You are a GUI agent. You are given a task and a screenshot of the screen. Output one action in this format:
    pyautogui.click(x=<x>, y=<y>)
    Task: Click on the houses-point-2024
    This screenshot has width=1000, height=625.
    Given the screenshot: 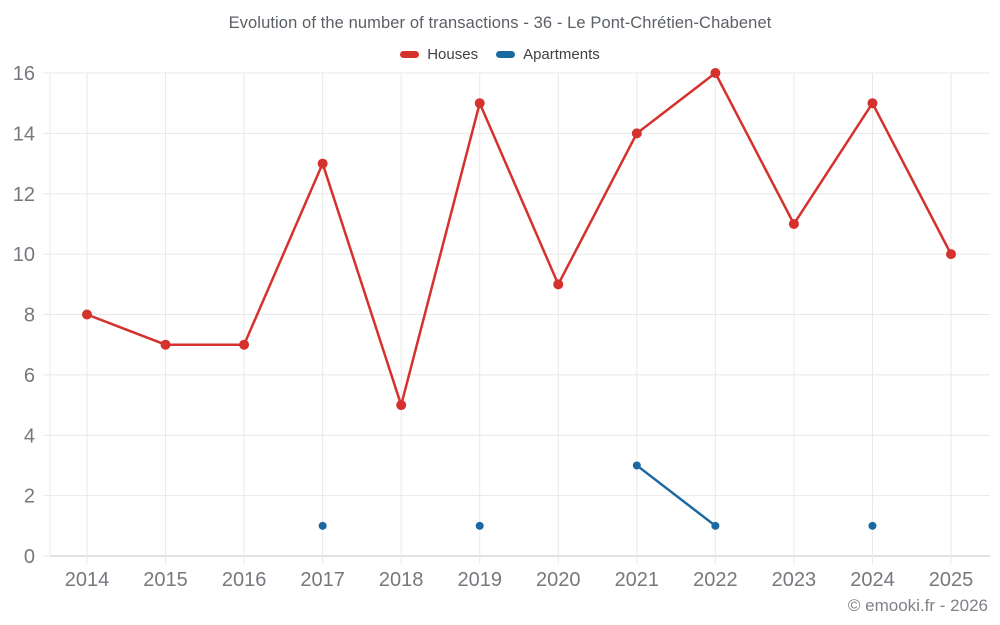 What is the action you would take?
    pyautogui.click(x=872, y=103)
    